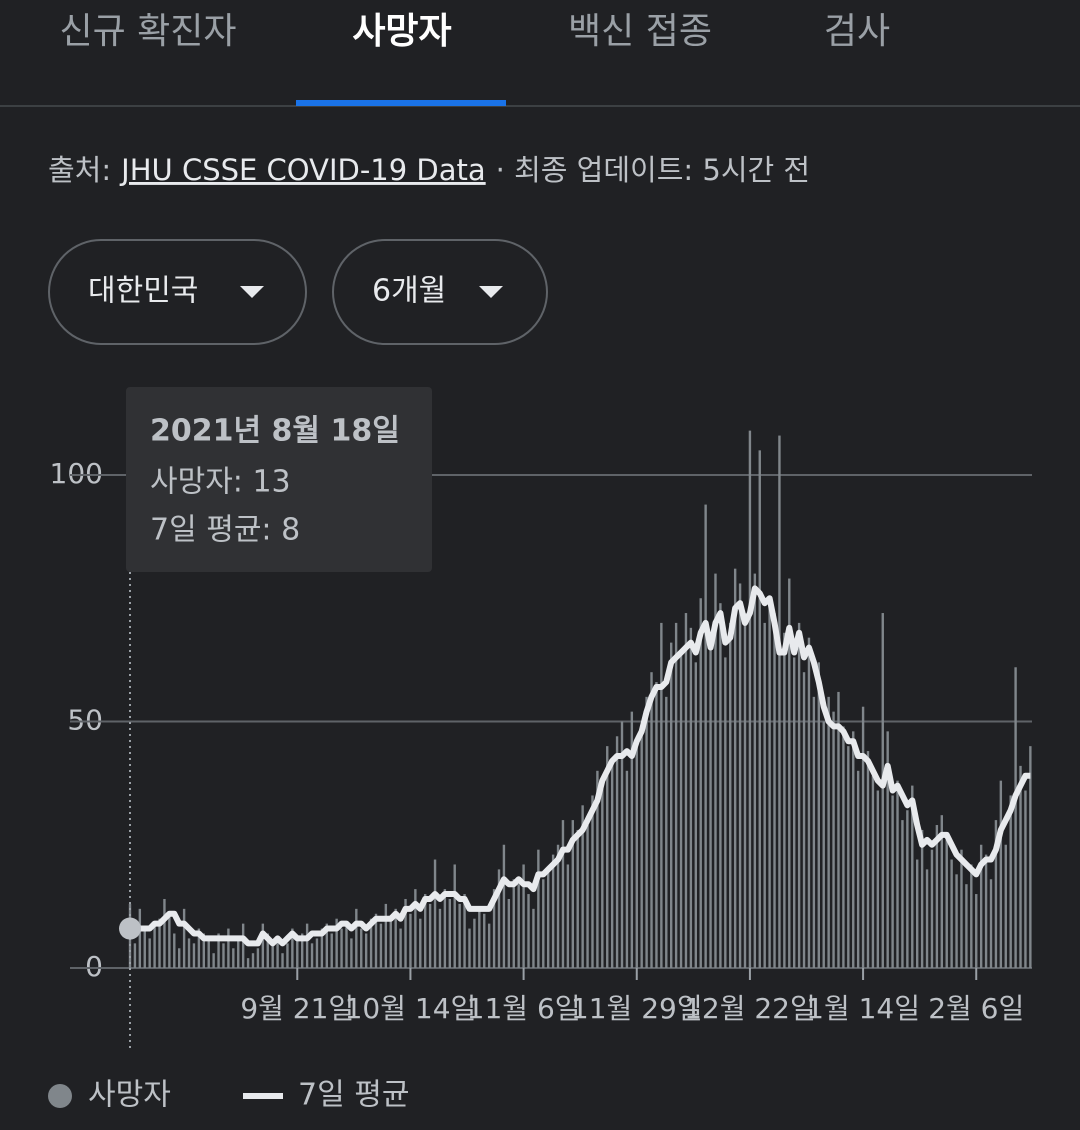 This screenshot has height=1130, width=1080. What do you see at coordinates (143, 291) in the screenshot?
I see `dropdown-label: 대한민국` at bounding box center [143, 291].